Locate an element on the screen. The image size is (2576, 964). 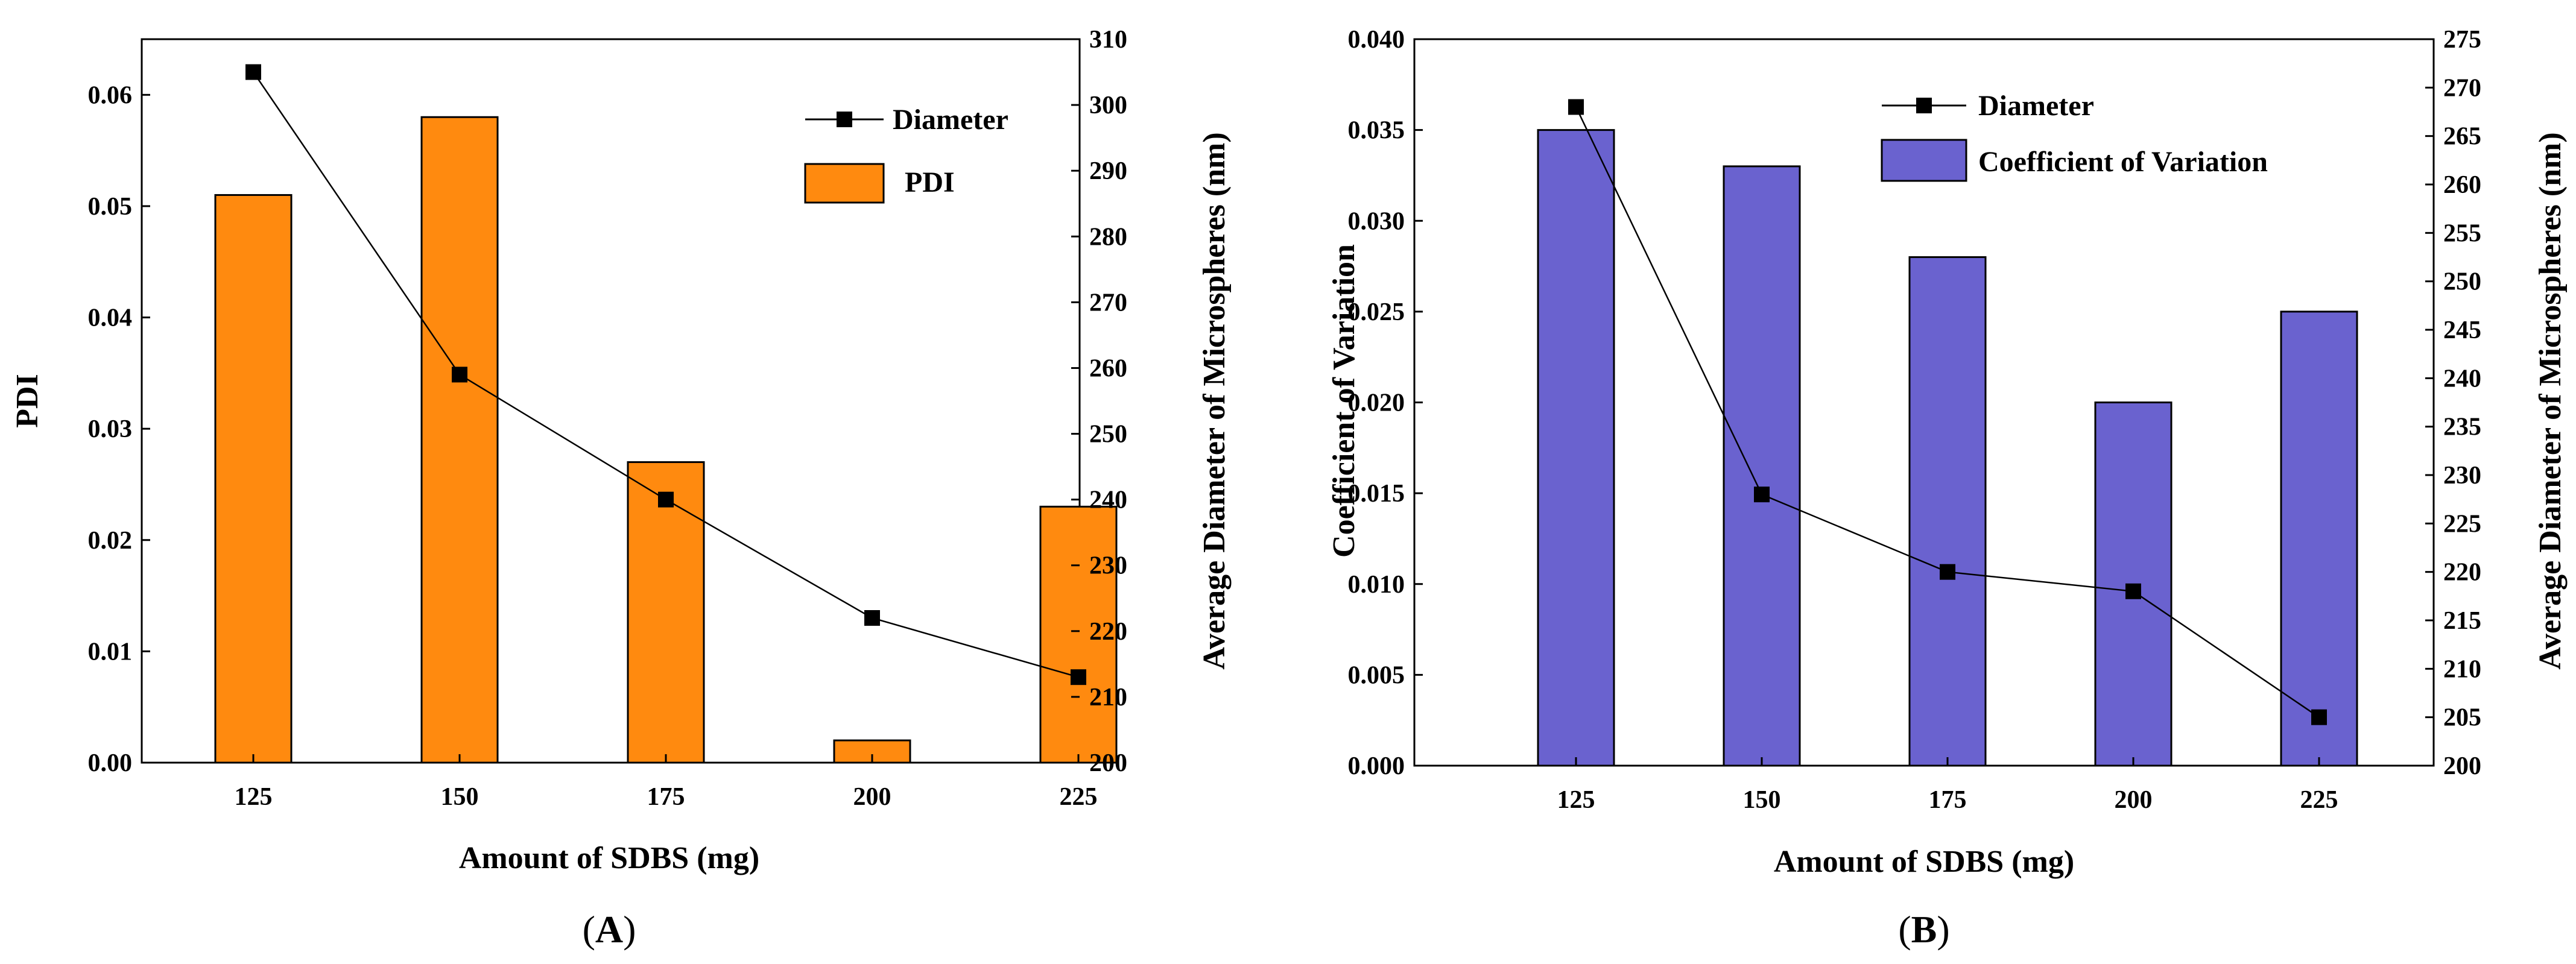
panel-a-left-axis: 0.00 0.01 0.02 0.03 0.04 0.05 0.06 is located at coordinates (119, 429).